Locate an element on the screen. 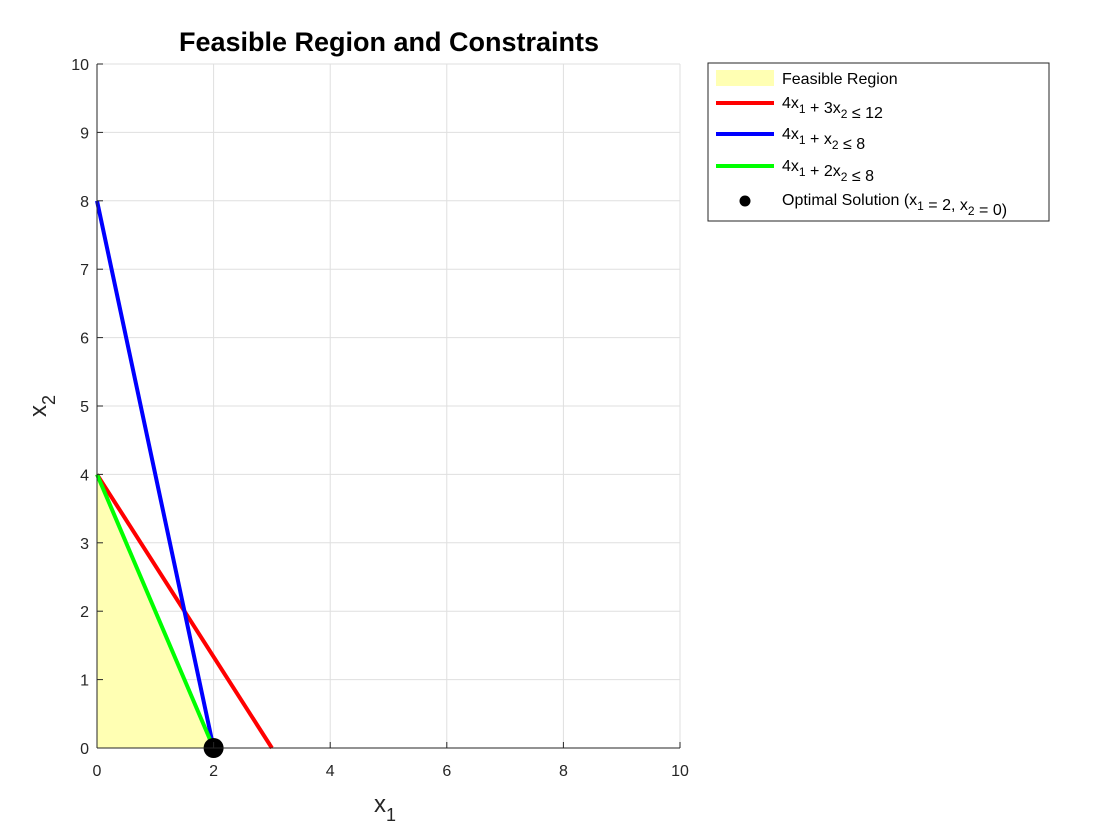  x-tick-label: 4 is located at coordinates (330, 771).